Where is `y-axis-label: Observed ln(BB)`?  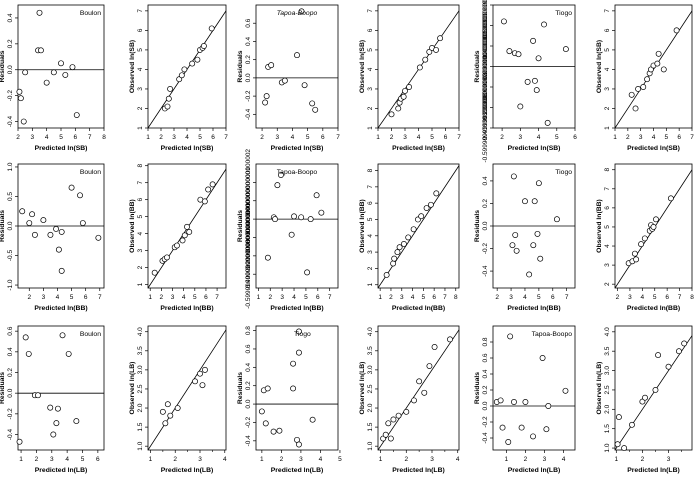
y-axis-label: Observed ln(BB) is located at coordinates (132, 226).